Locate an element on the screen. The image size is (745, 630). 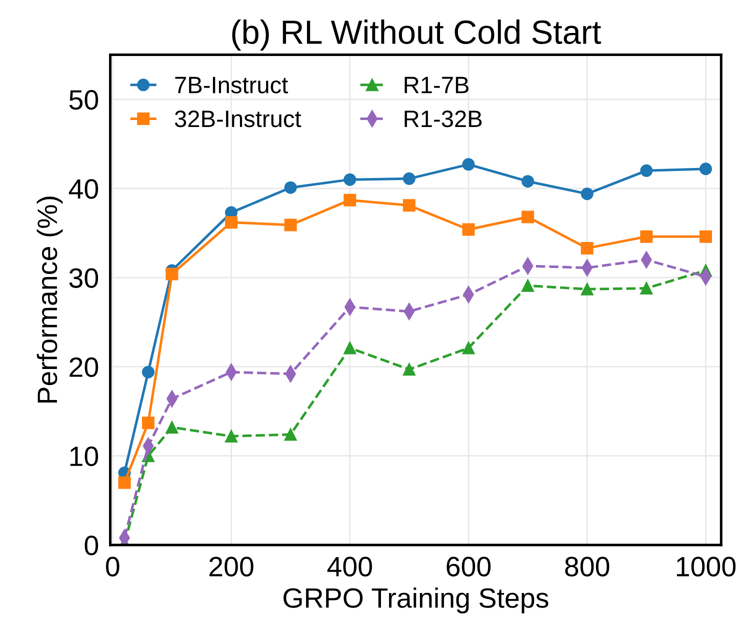
x-tick-label: 400 is located at coordinates (349, 566).